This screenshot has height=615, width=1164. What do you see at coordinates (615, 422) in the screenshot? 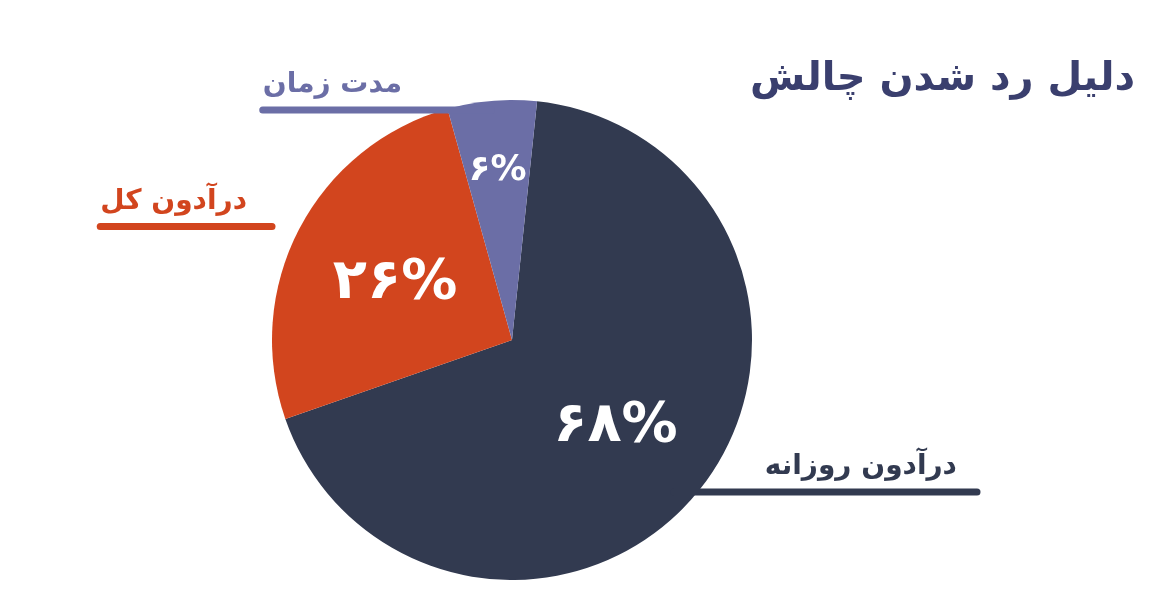
I see `data-label: ۶۸%` at bounding box center [615, 422].